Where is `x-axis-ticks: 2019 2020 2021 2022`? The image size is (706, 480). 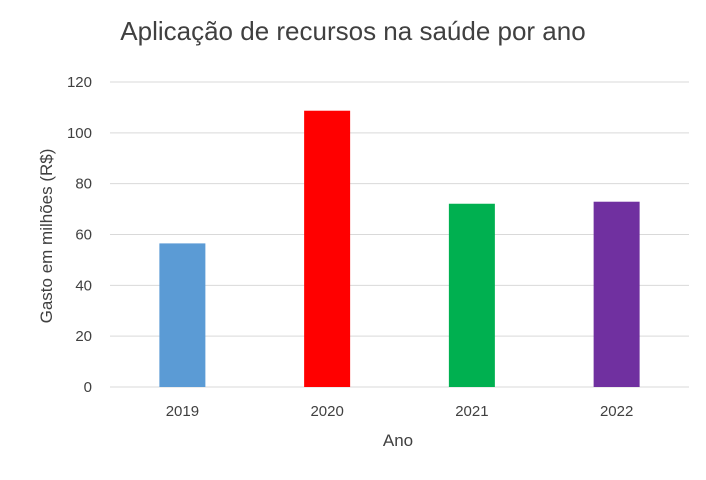 x-axis-ticks: 2019 2020 2021 2022 is located at coordinates (400, 411).